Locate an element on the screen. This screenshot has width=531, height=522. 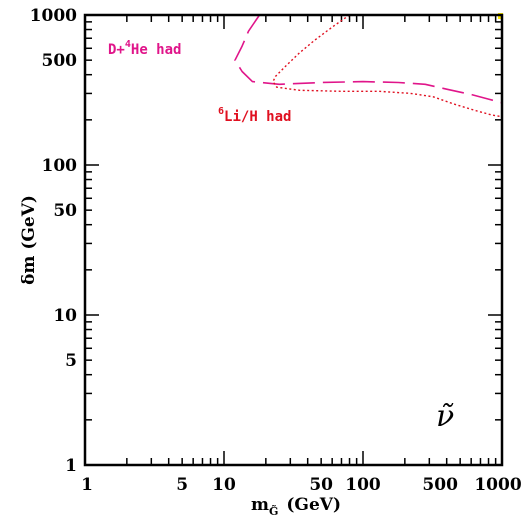
y-tick-label: 500 is located at coordinates (60, 61).